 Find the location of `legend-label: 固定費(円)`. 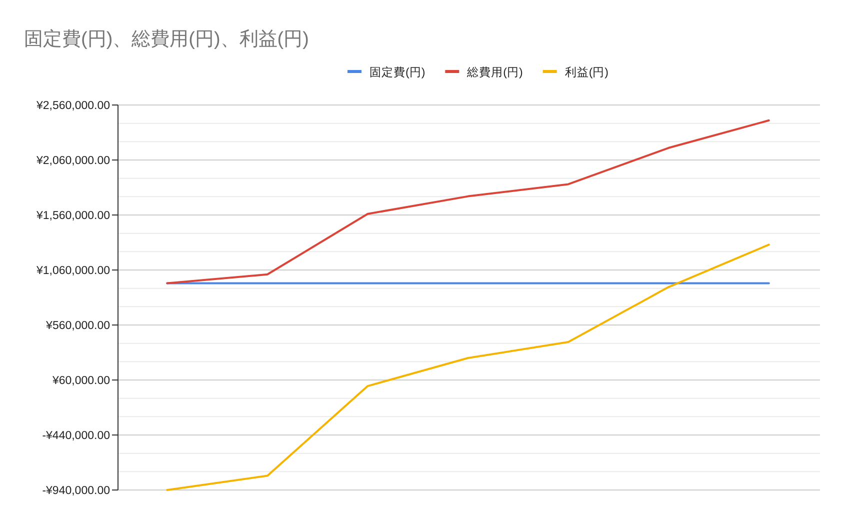

legend-label: 固定費(円) is located at coordinates (397, 72).